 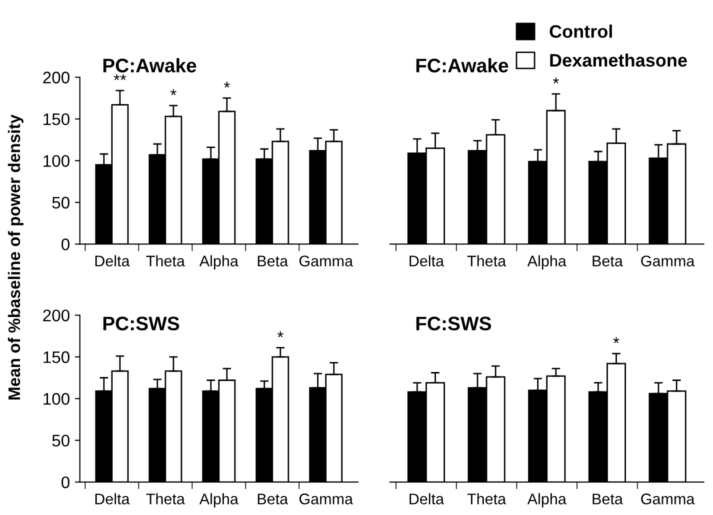 What do you see at coordinates (454, 323) in the screenshot?
I see `chart-title: FC:SWS` at bounding box center [454, 323].